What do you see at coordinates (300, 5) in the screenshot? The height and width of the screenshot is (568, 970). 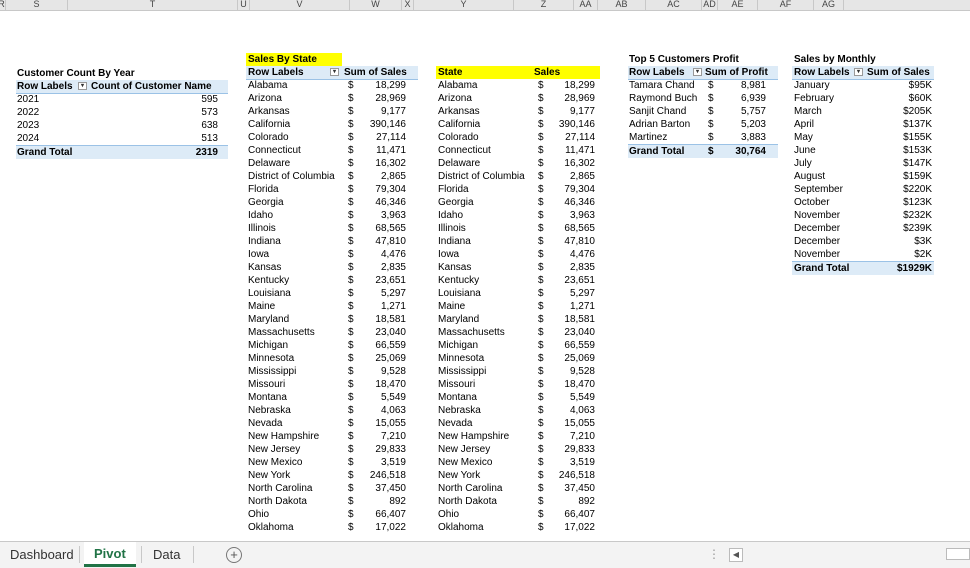 I see `column-header: V` at bounding box center [300, 5].